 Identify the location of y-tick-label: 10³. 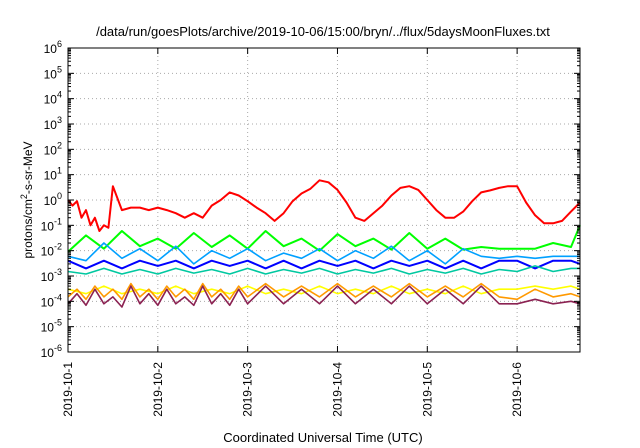
(53, 123).